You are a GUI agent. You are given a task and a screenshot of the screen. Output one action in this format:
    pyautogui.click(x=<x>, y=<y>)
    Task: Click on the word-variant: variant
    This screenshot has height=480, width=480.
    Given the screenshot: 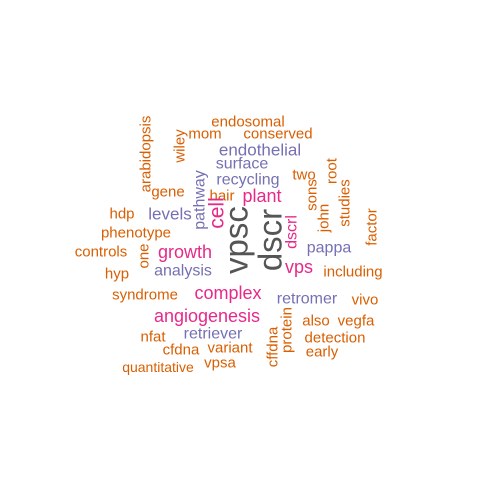 What is the action you would take?
    pyautogui.click(x=230, y=348)
    